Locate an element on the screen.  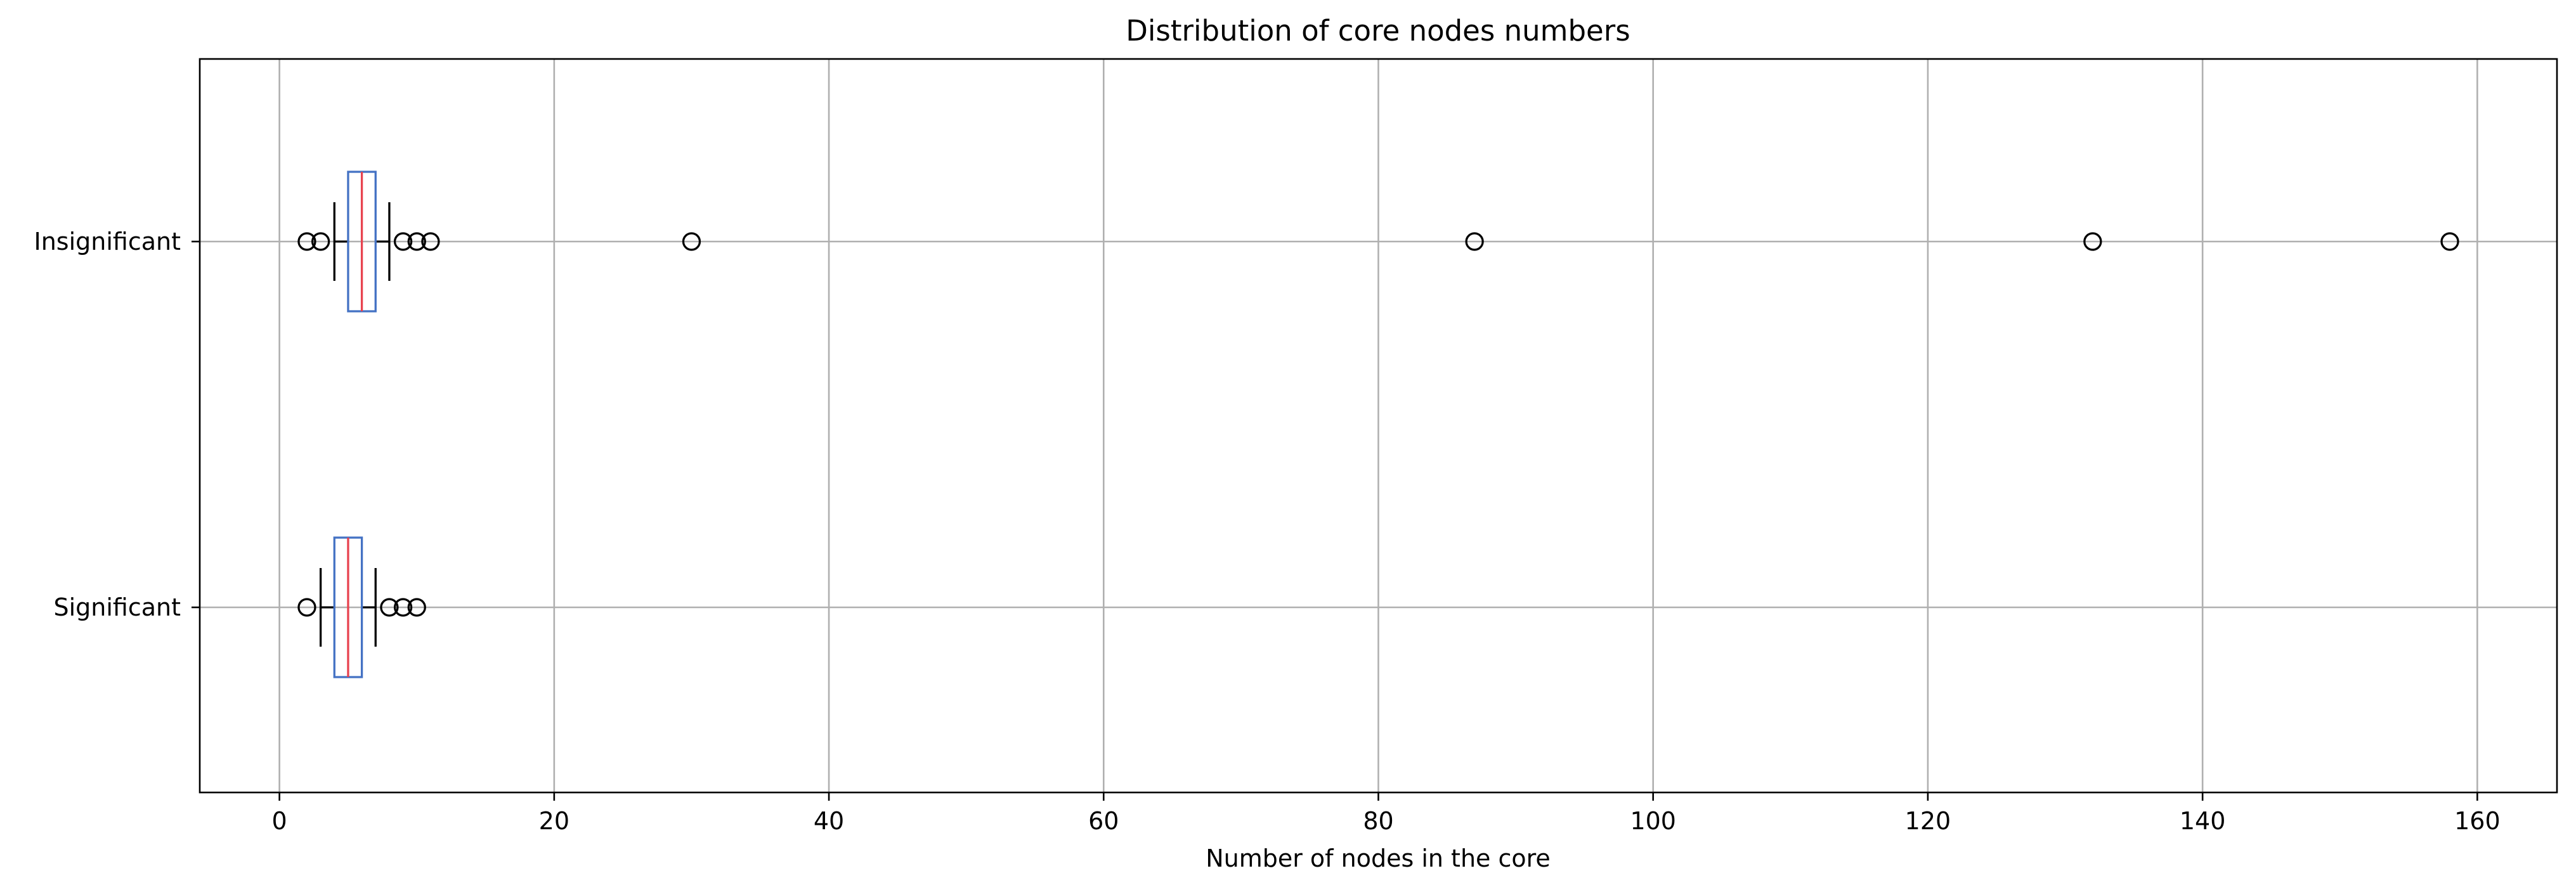
x-tick-label: 20 is located at coordinates (554, 821).